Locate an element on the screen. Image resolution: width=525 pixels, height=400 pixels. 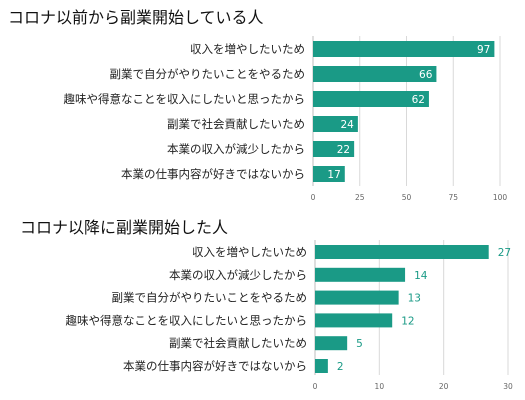
x-tick-label: 20 is located at coordinates (444, 386).